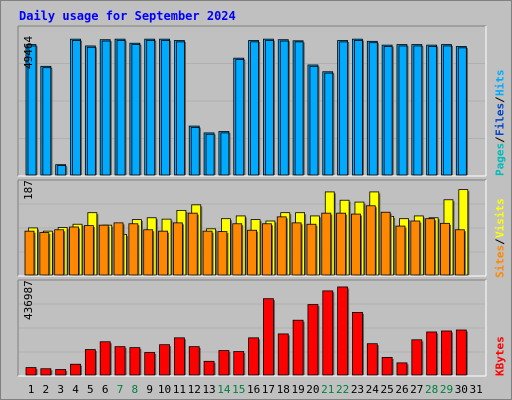  Describe the element at coordinates (238, 389) in the screenshot. I see `day-label: 15` at that location.